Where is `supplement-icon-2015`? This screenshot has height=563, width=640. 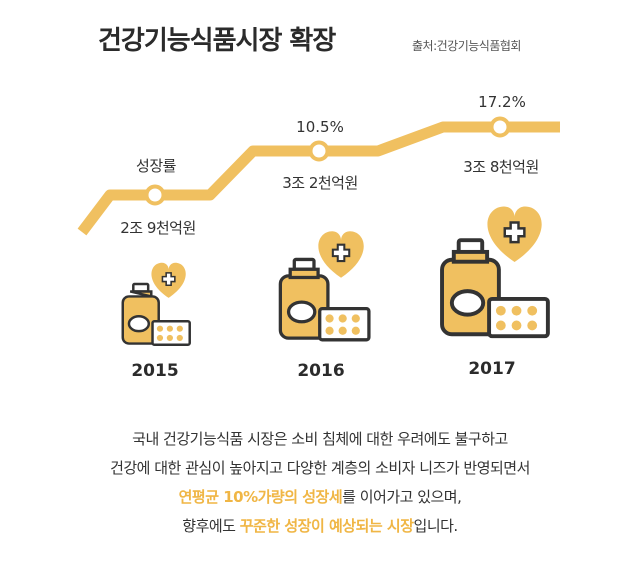 supplement-icon-2015 is located at coordinates (156, 304).